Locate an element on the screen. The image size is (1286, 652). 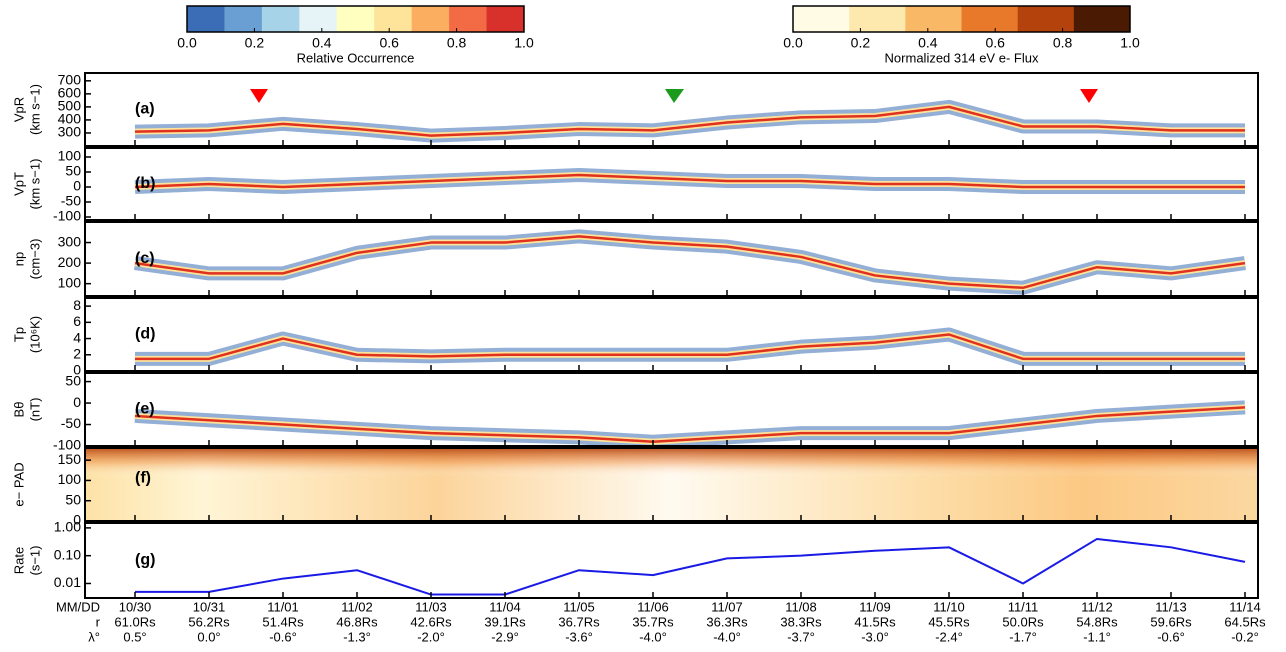
y-axis-unit: (cm−3) is located at coordinates (34, 259).